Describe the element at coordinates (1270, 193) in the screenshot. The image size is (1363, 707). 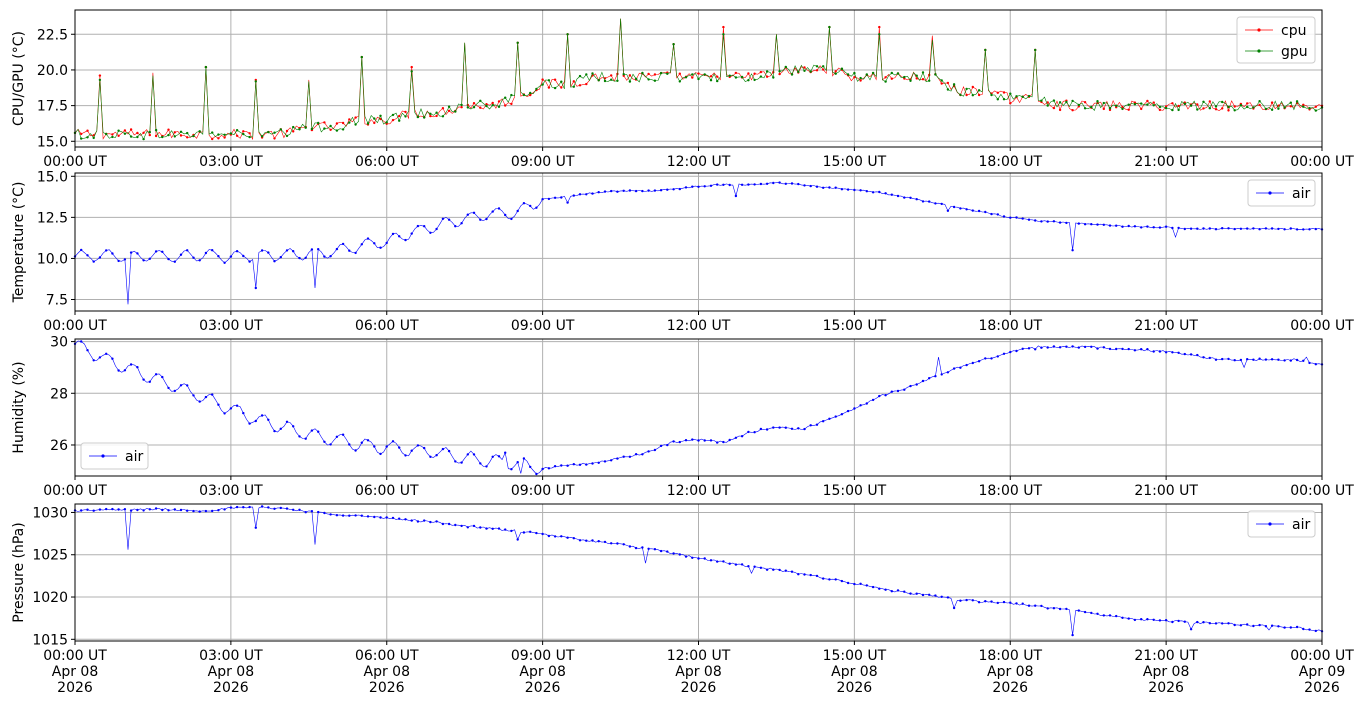
I see `legend-marker-air` at that location.